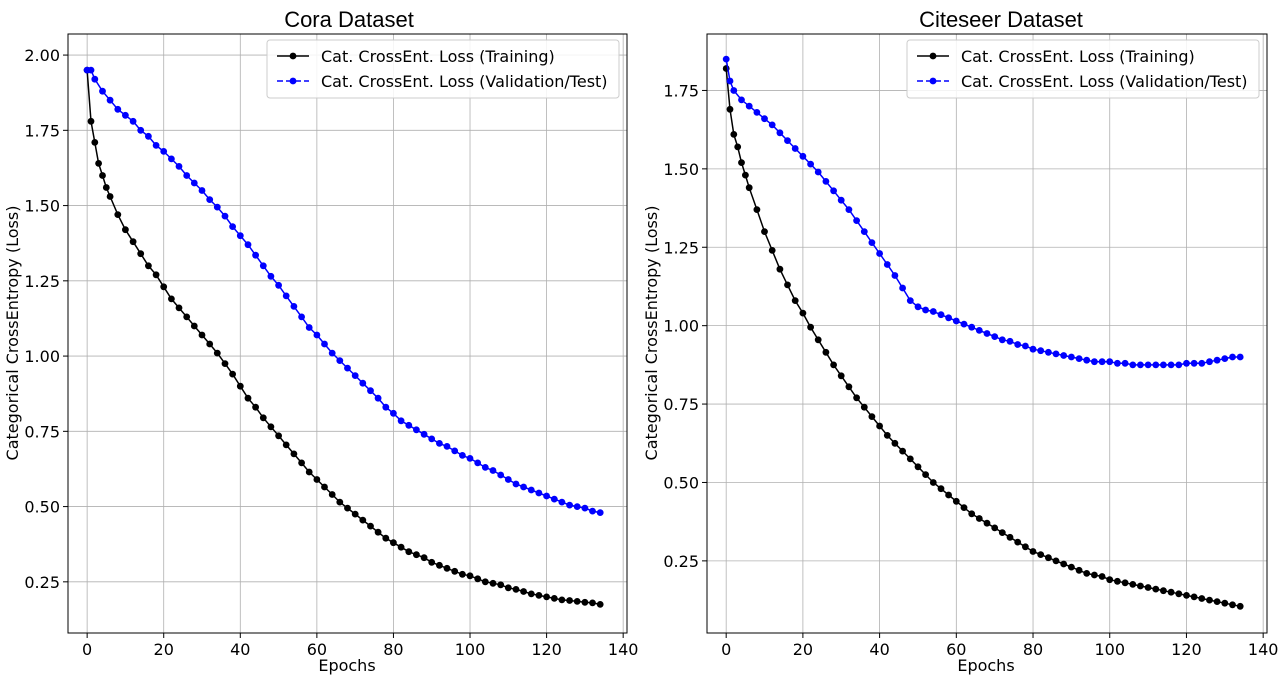 The width and height of the screenshot is (1281, 677). What do you see at coordinates (240, 649) in the screenshot?
I see `x-tick-label: 40` at bounding box center [240, 649].